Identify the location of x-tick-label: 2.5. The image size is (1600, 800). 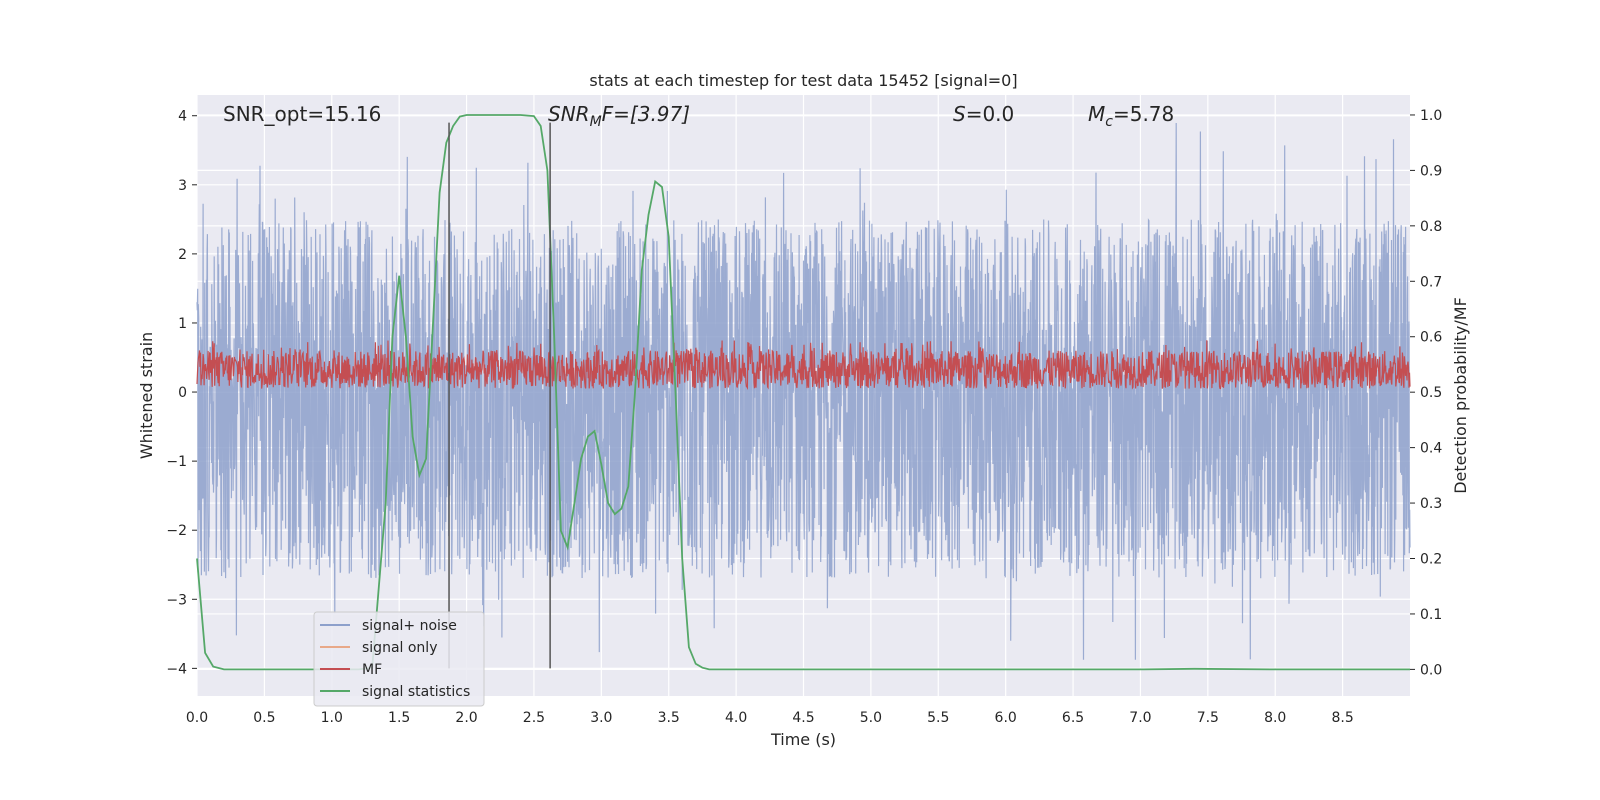
(534, 718).